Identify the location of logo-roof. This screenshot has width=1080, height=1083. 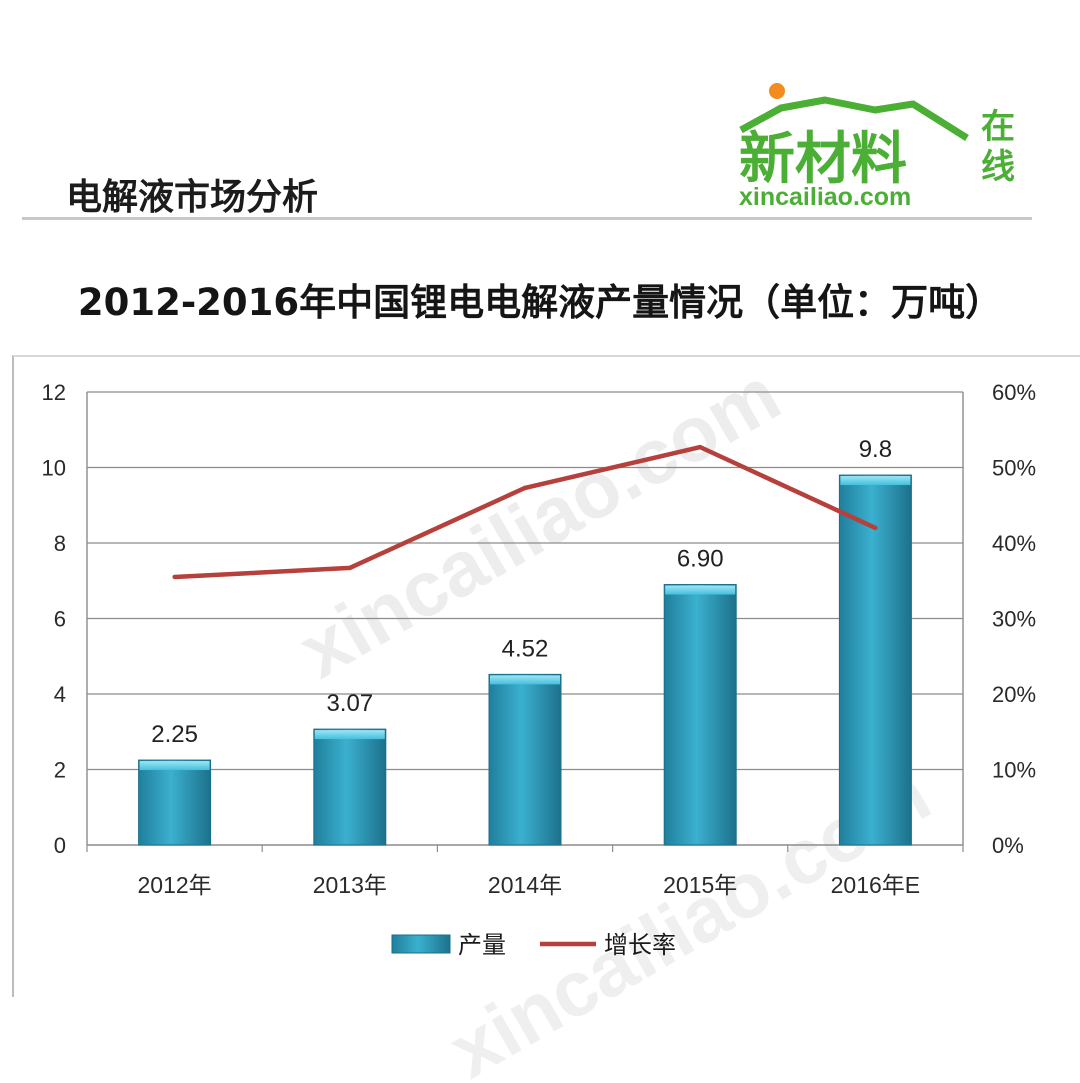
(854, 118).